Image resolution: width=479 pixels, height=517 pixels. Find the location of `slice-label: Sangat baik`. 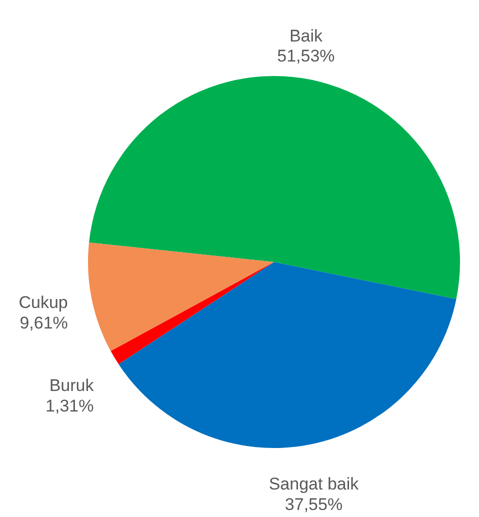

slice-label: Sangat baik is located at coordinates (314, 484).